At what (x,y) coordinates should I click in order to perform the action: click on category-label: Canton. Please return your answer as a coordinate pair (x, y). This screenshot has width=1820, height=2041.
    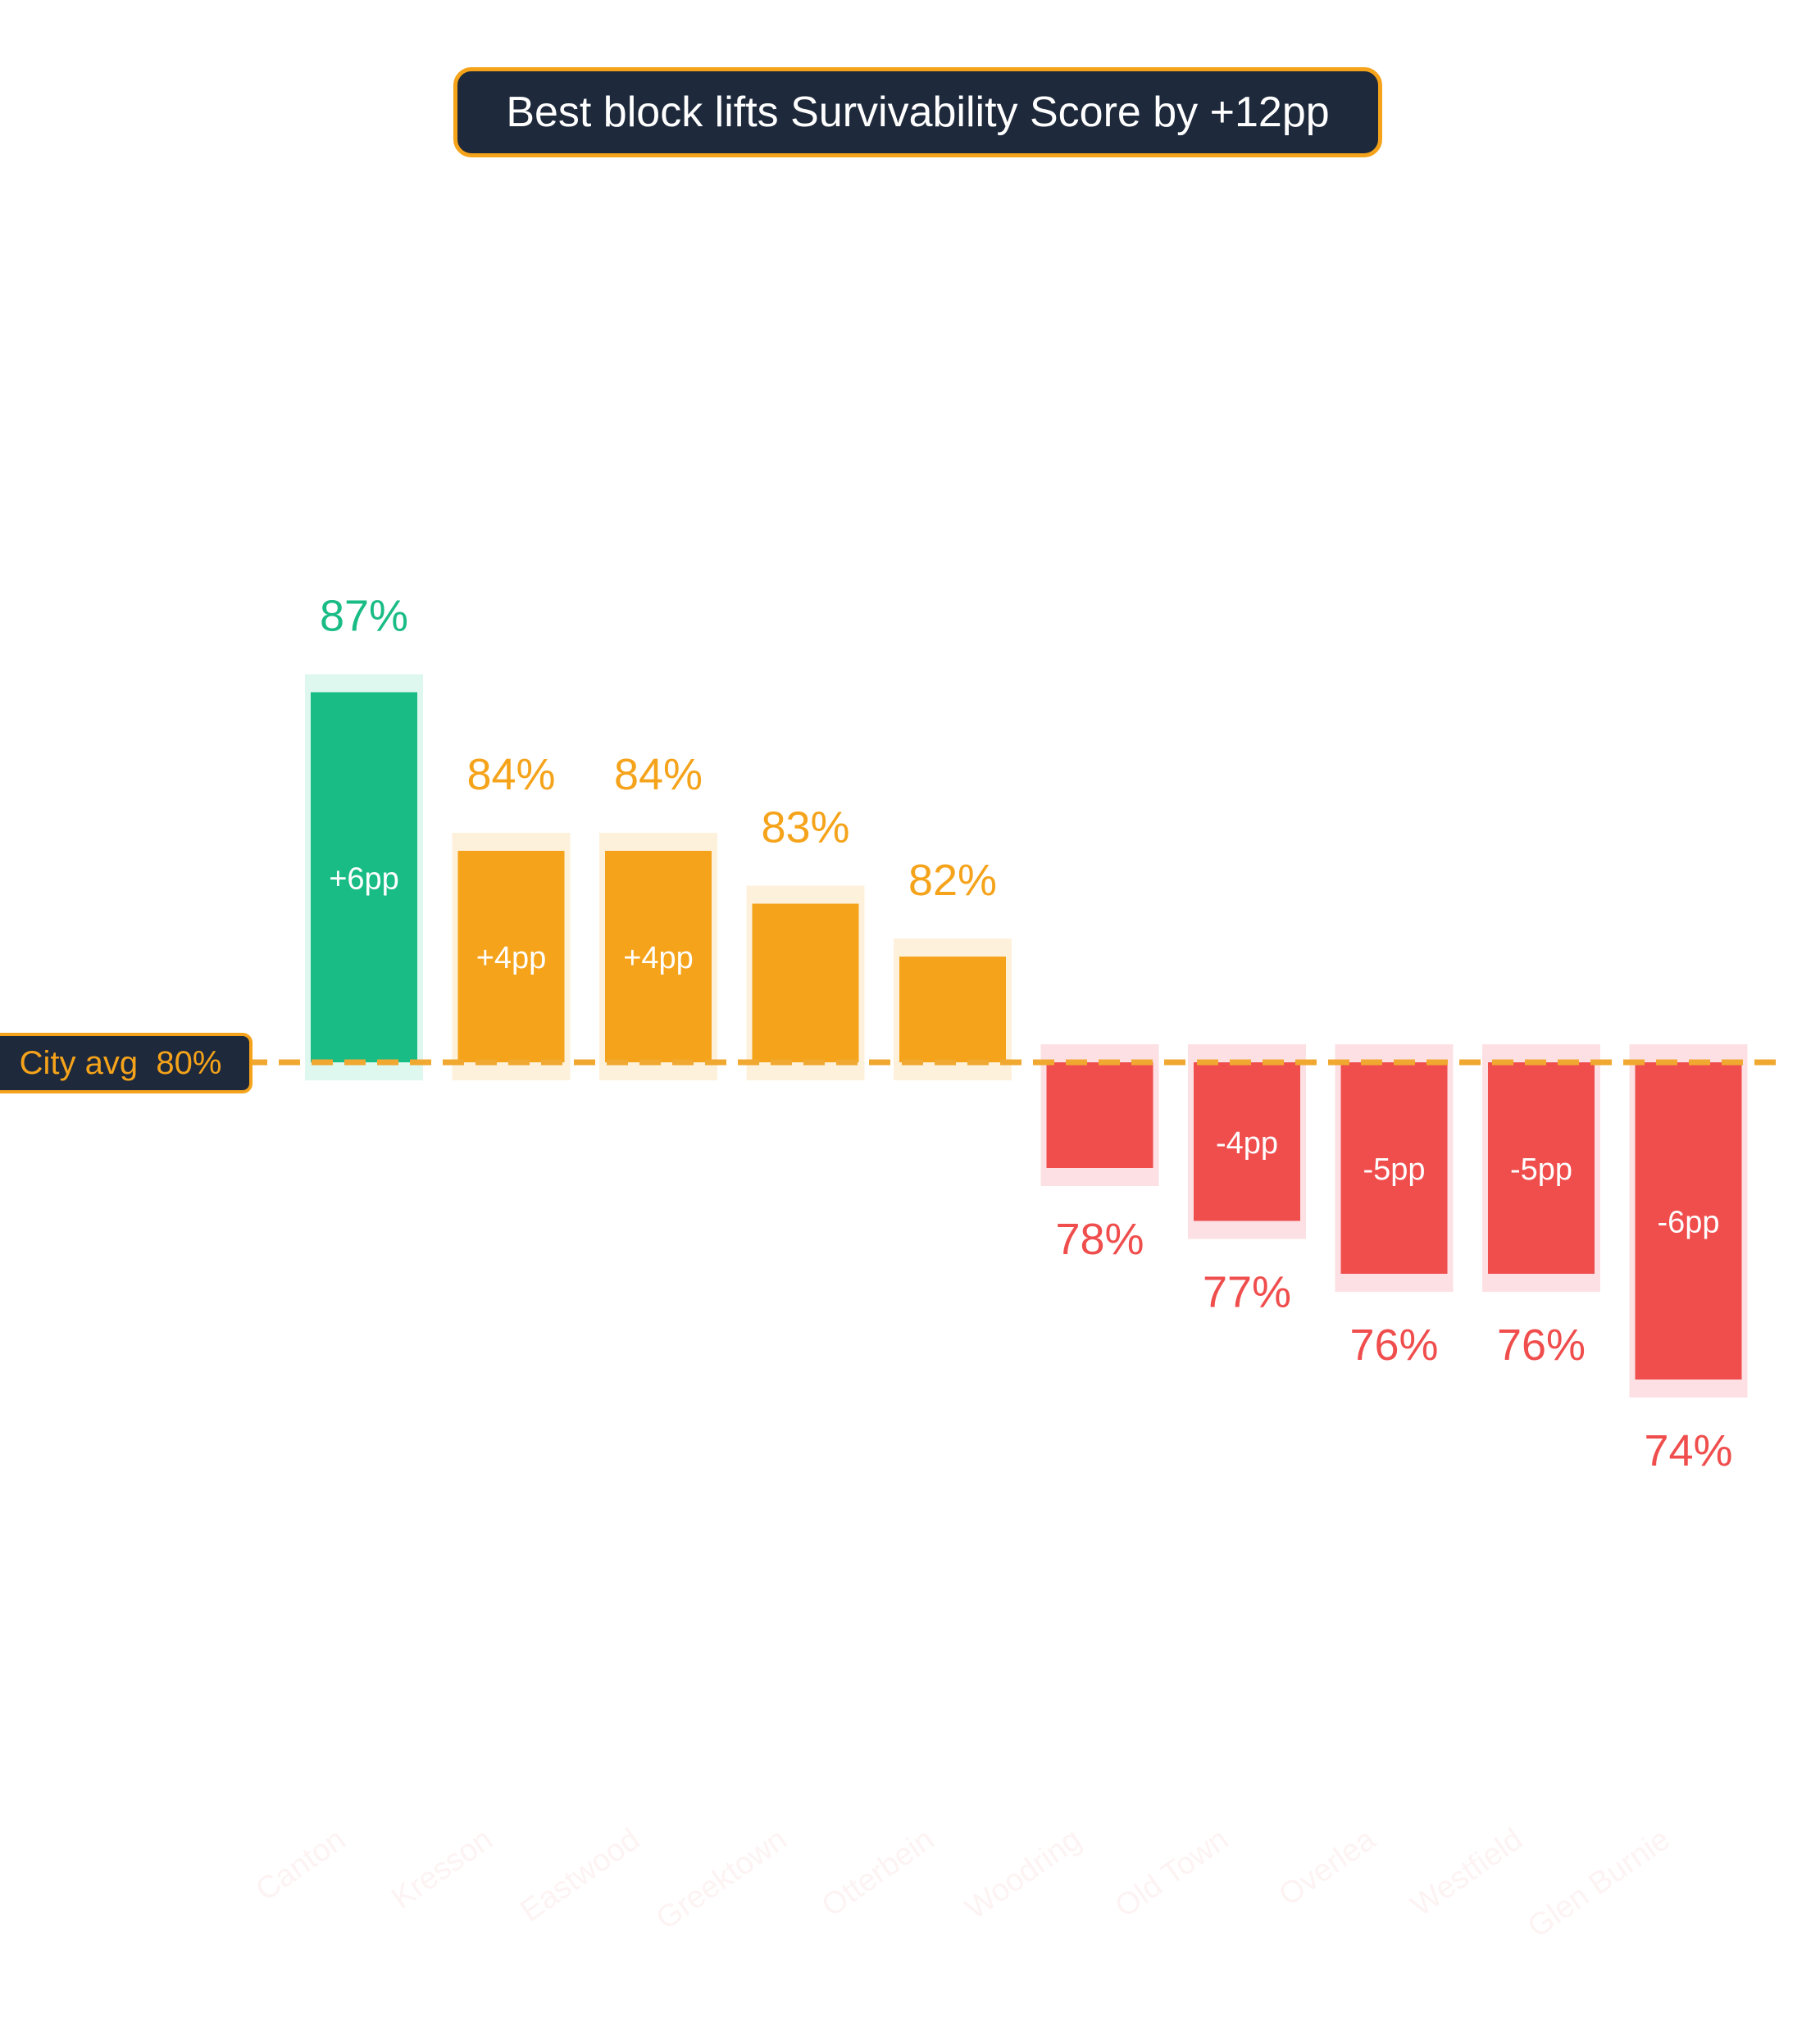
    Looking at the image, I should click on (301, 1865).